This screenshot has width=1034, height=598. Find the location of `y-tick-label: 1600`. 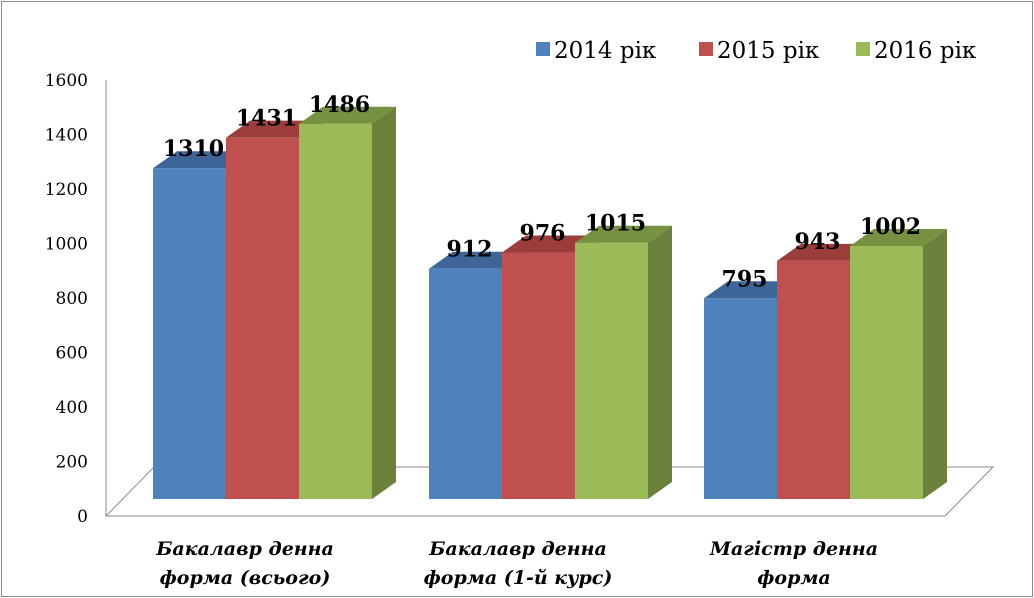

y-tick-label: 1600 is located at coordinates (66, 81).